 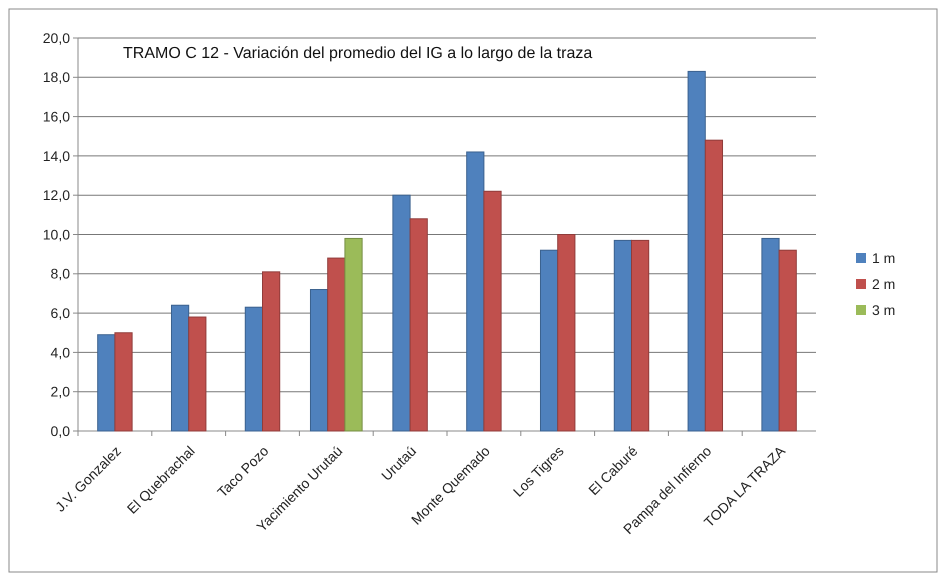 What do you see at coordinates (60, 392) in the screenshot?
I see `y-tick-label: 2,0` at bounding box center [60, 392].